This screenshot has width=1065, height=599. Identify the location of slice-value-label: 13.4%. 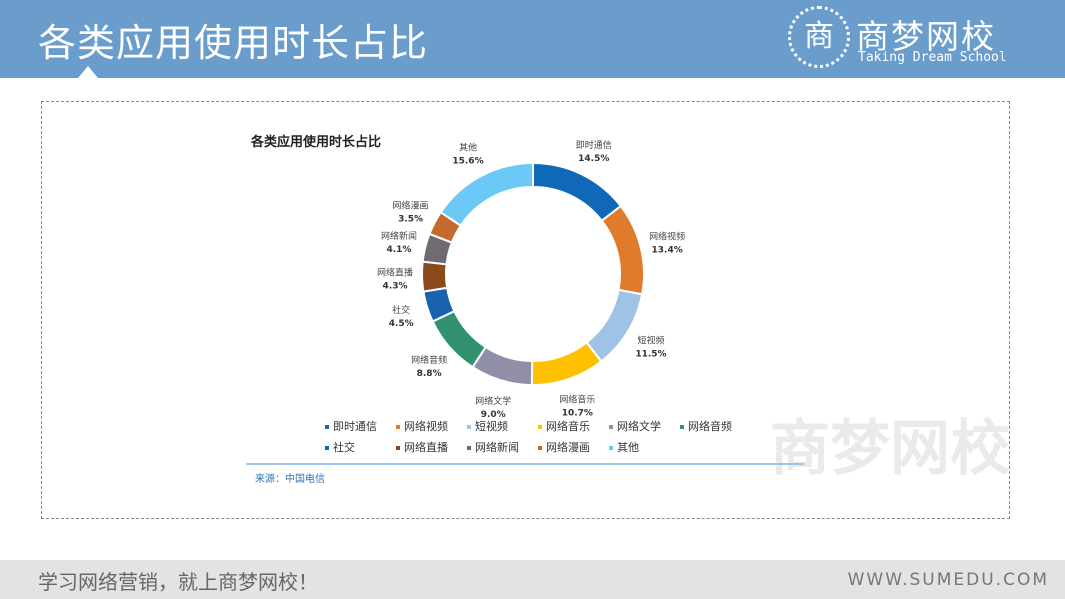
(667, 251).